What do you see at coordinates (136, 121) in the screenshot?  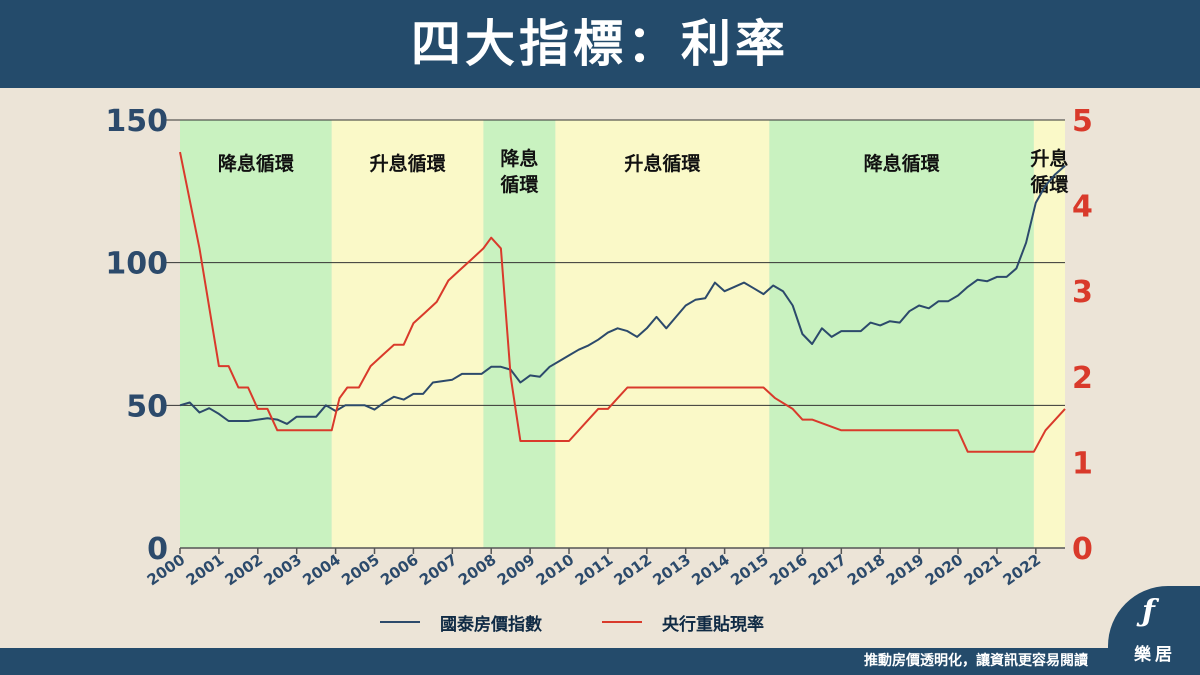 I see `y-left-tick-label: 150` at bounding box center [136, 121].